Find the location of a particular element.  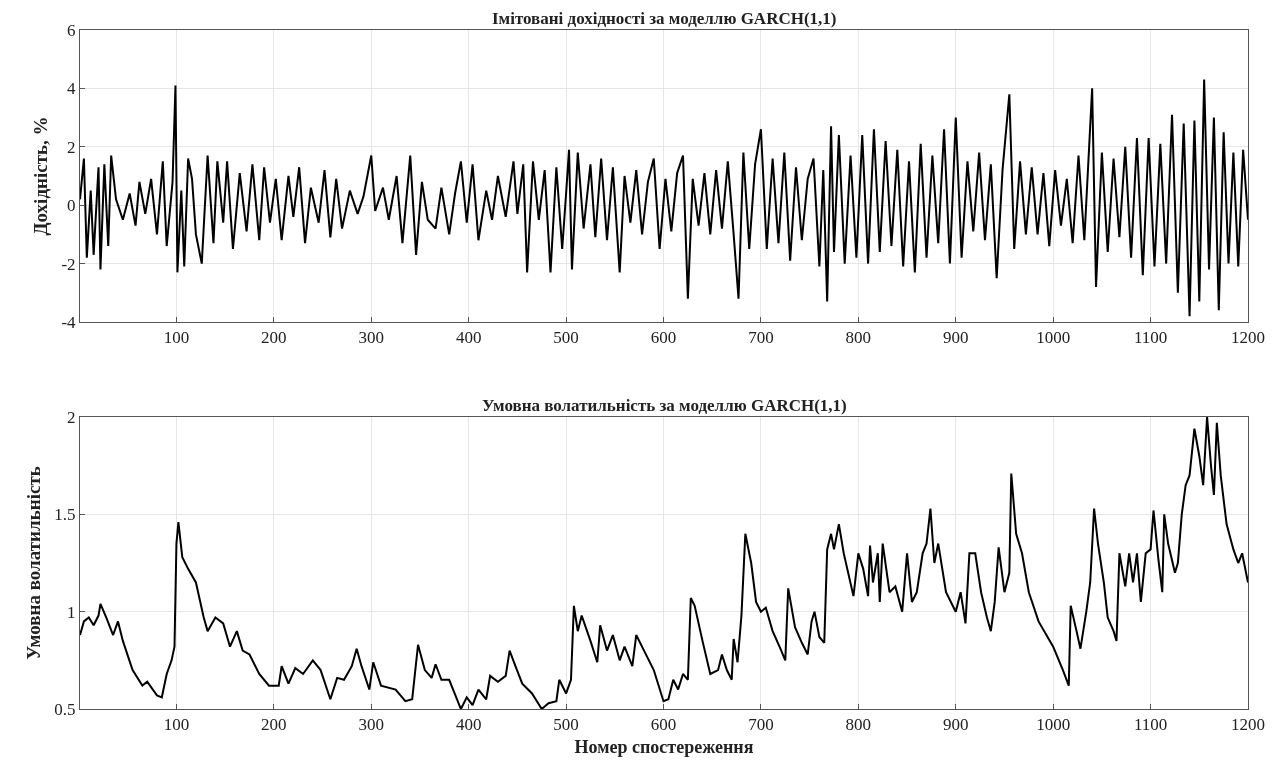

y-tick-label: 1 is located at coordinates (71, 612).